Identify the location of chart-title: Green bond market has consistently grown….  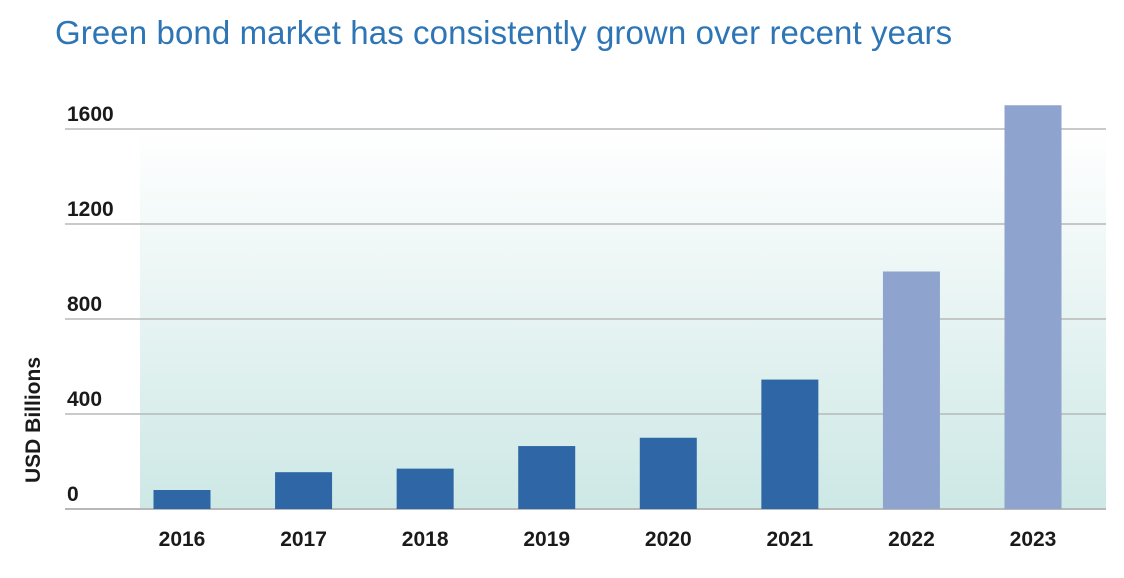
(504, 32).